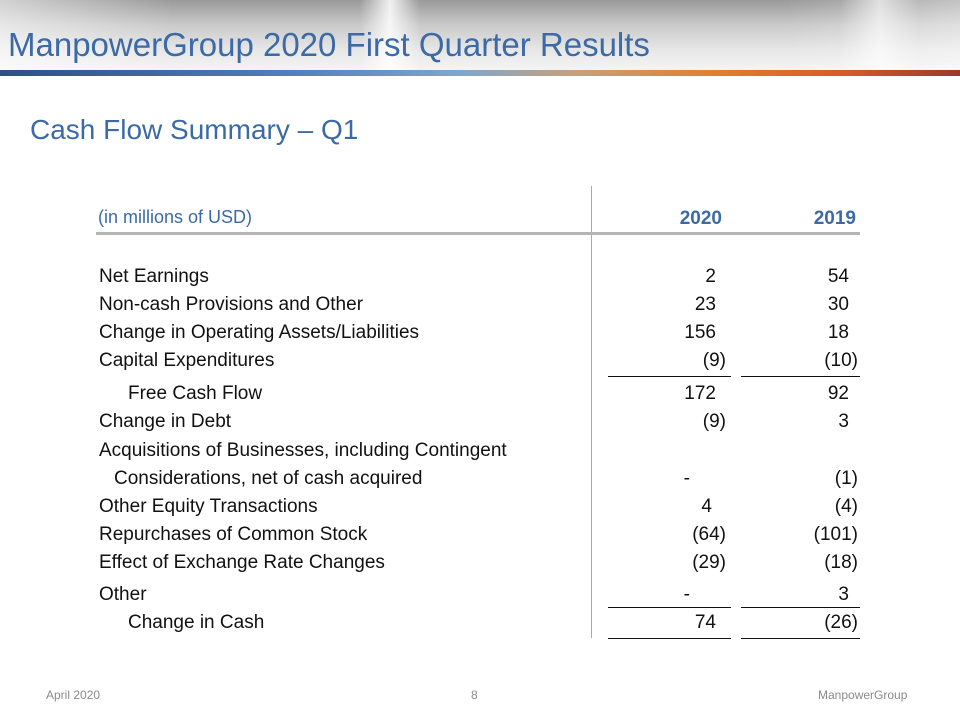  I want to click on value-2019: (1), so click(846, 478).